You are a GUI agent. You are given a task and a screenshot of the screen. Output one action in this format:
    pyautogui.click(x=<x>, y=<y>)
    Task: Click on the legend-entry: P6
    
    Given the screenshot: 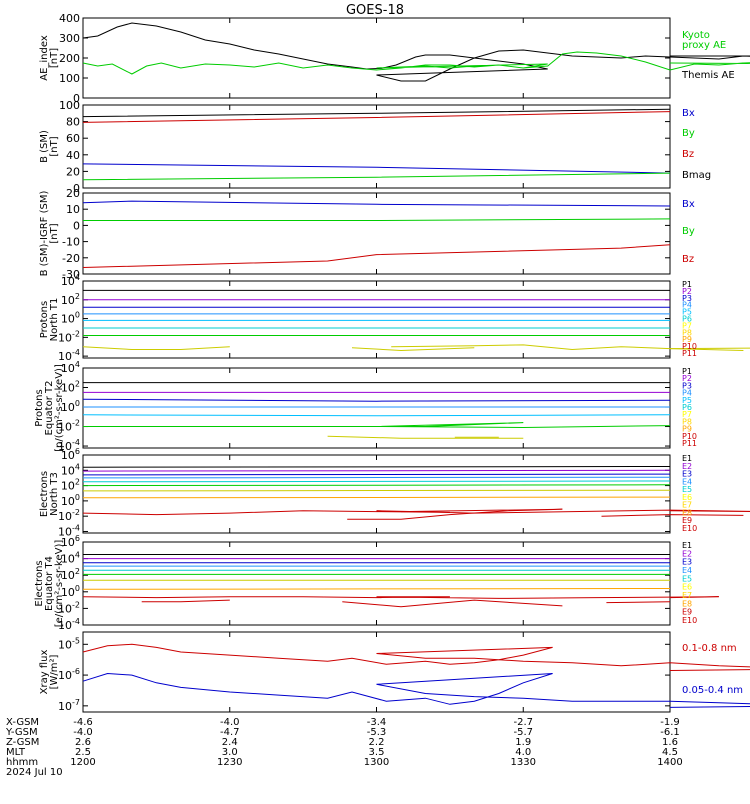 What is the action you would take?
    pyautogui.click(x=687, y=319)
    